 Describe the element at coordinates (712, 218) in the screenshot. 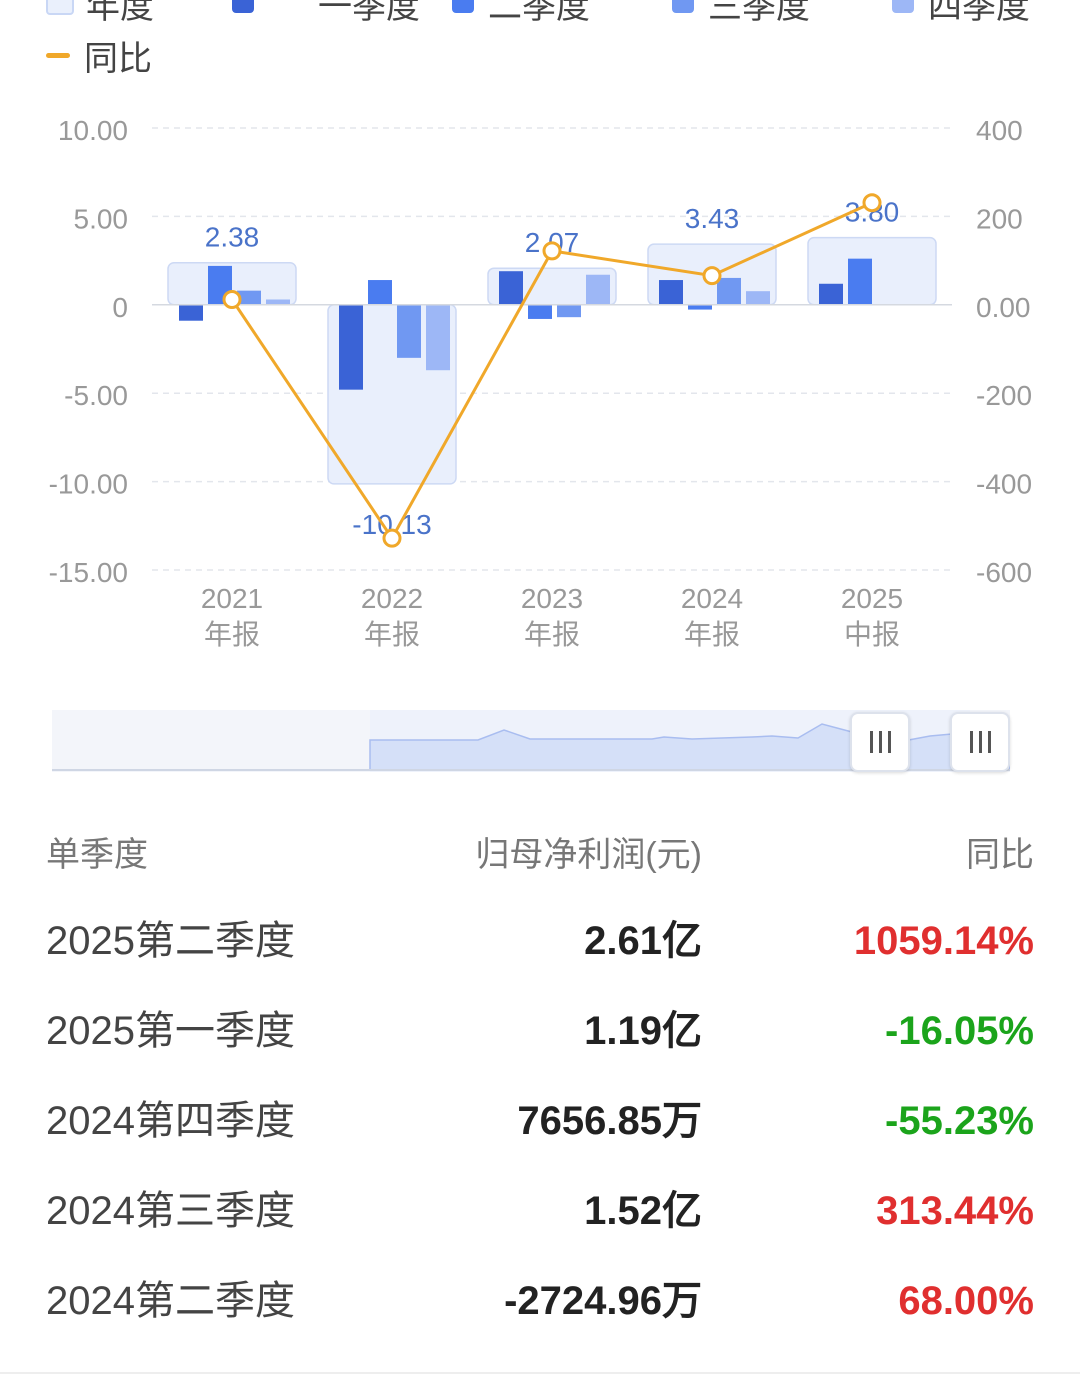

I see `annual-value-label: 3.43` at that location.